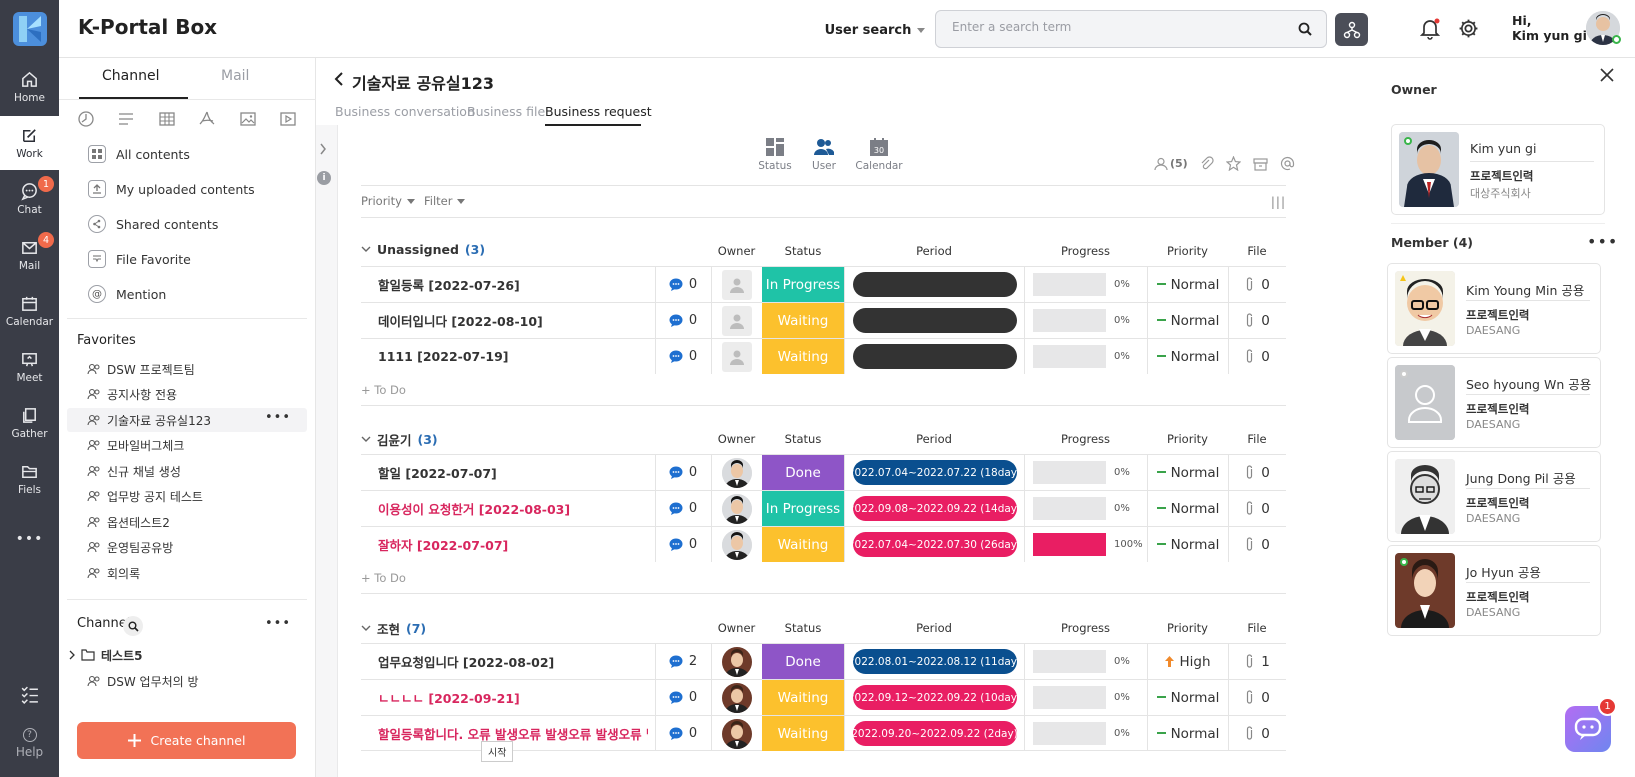  What do you see at coordinates (443, 545) in the screenshot?
I see `request-title: 잘하자 [2022-07-07]` at bounding box center [443, 545].